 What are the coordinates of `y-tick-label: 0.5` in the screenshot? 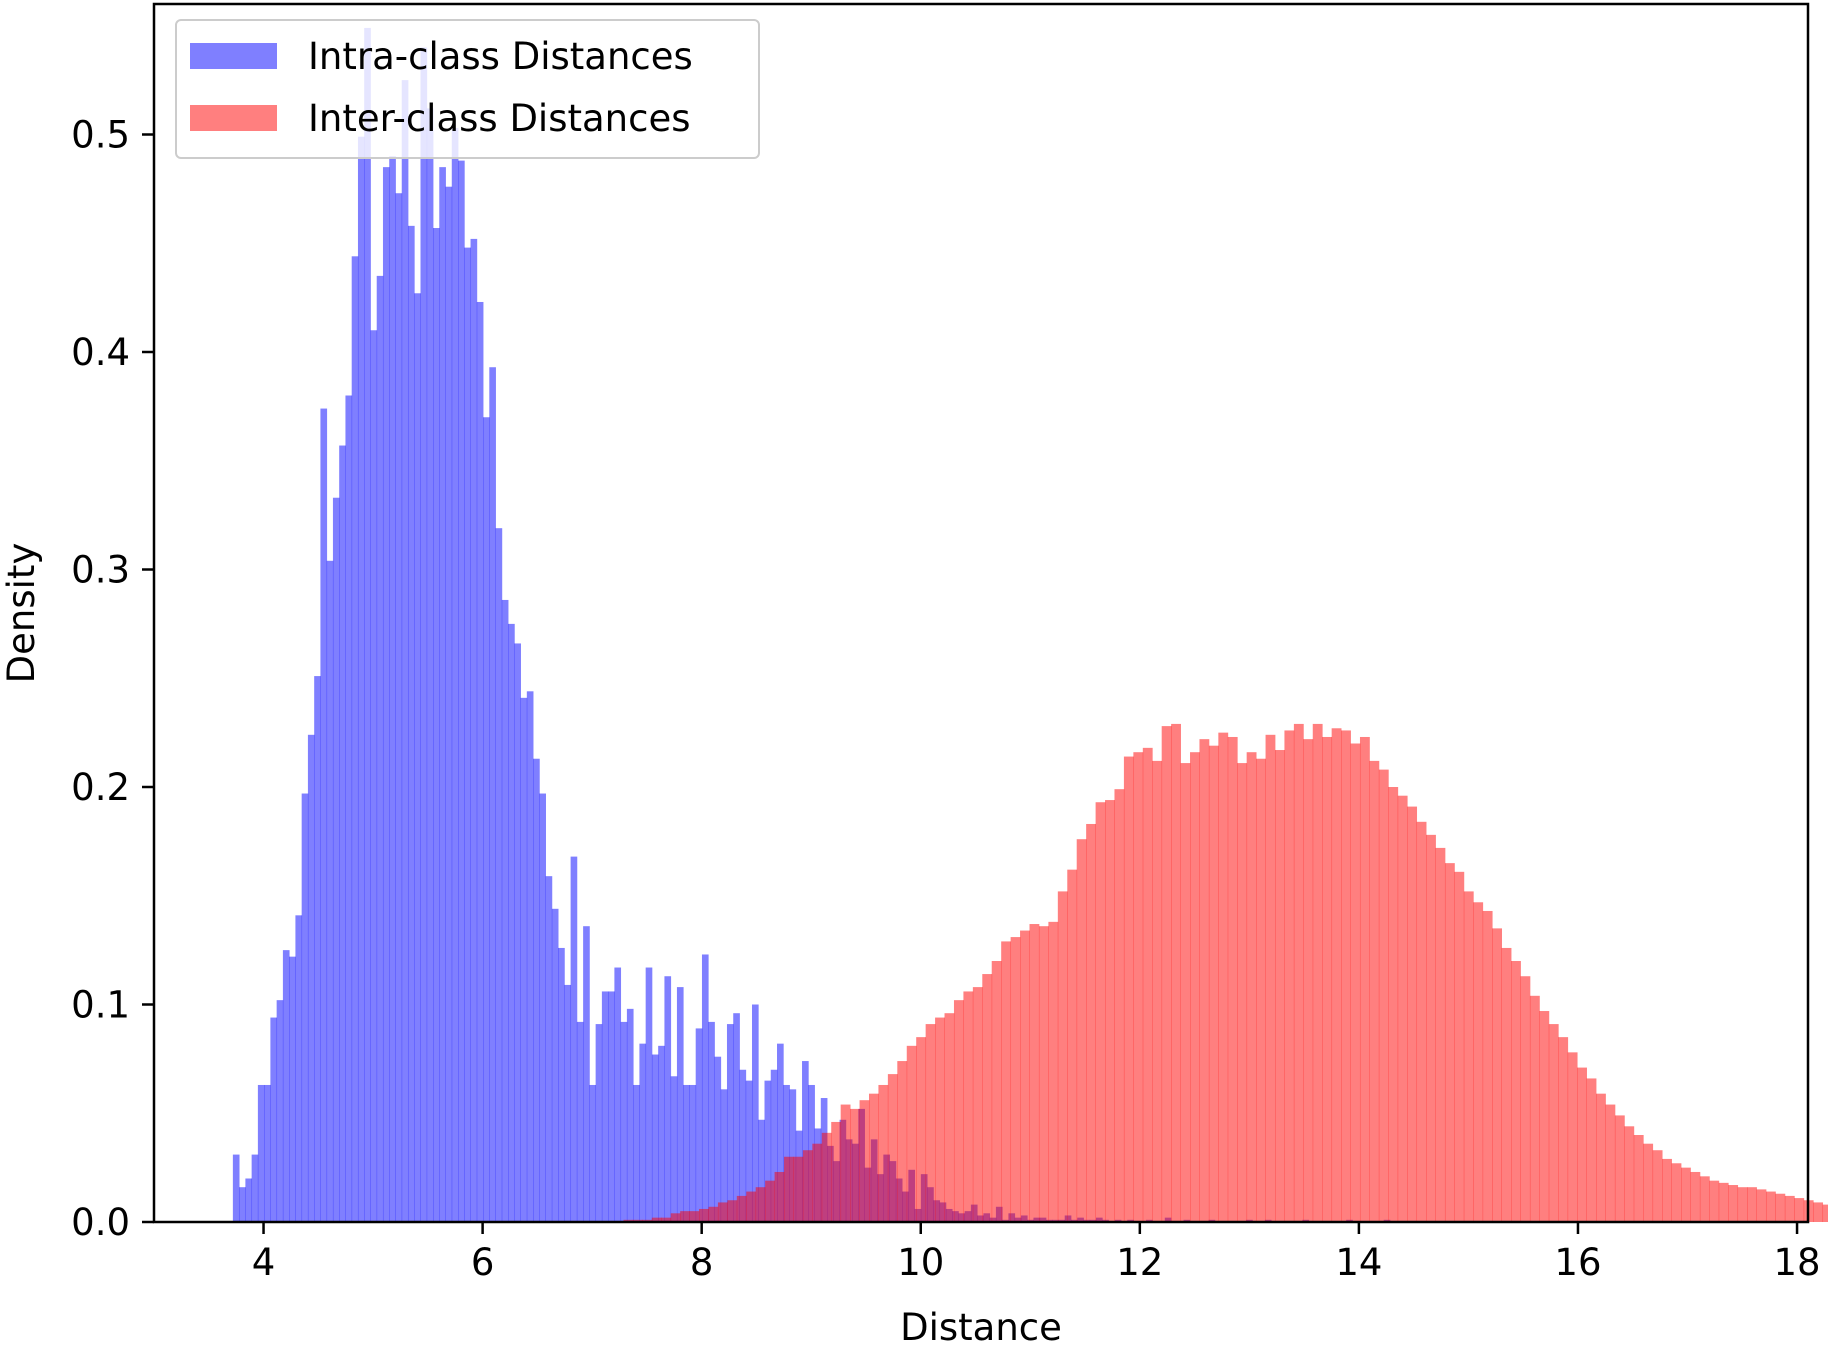 It's located at (100, 135).